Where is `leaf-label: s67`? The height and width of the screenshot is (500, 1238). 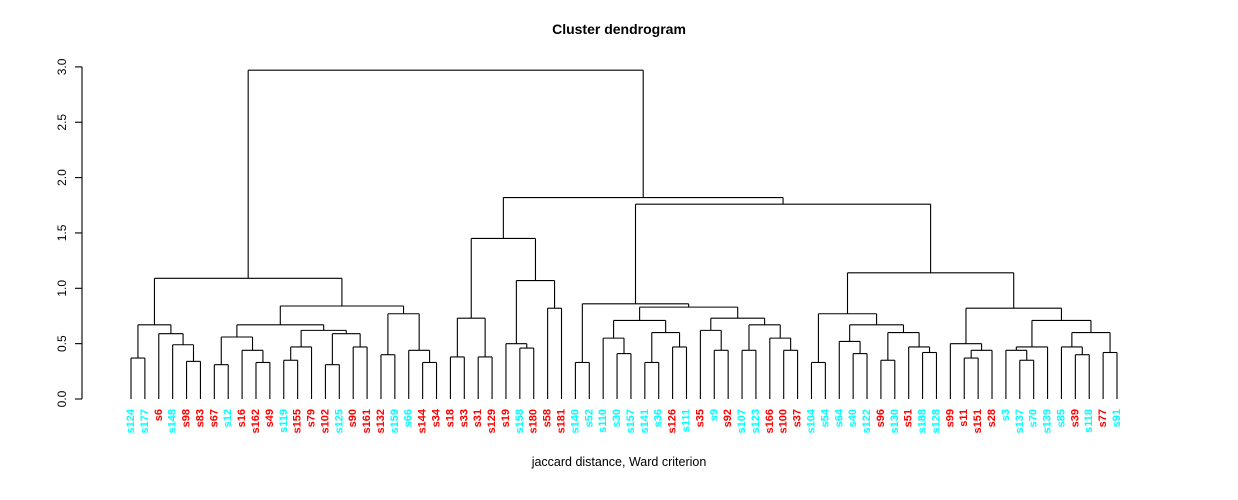
leaf-label: s67 is located at coordinates (214, 418).